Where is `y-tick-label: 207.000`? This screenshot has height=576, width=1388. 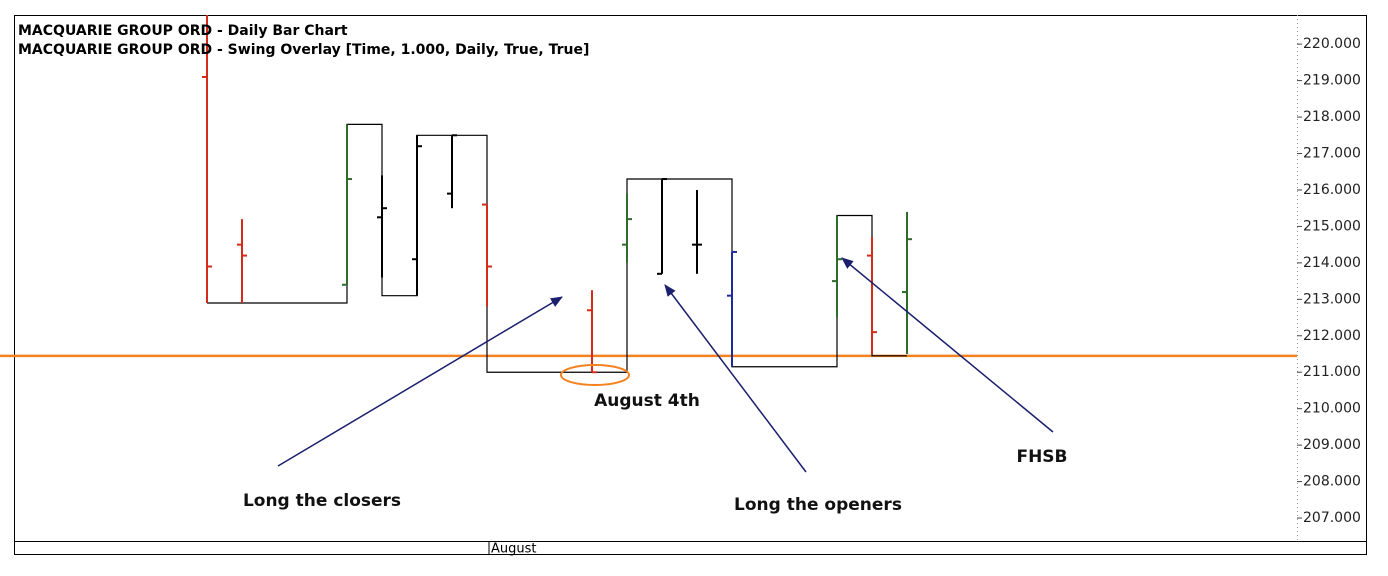
y-tick-label: 207.000 is located at coordinates (1332, 518).